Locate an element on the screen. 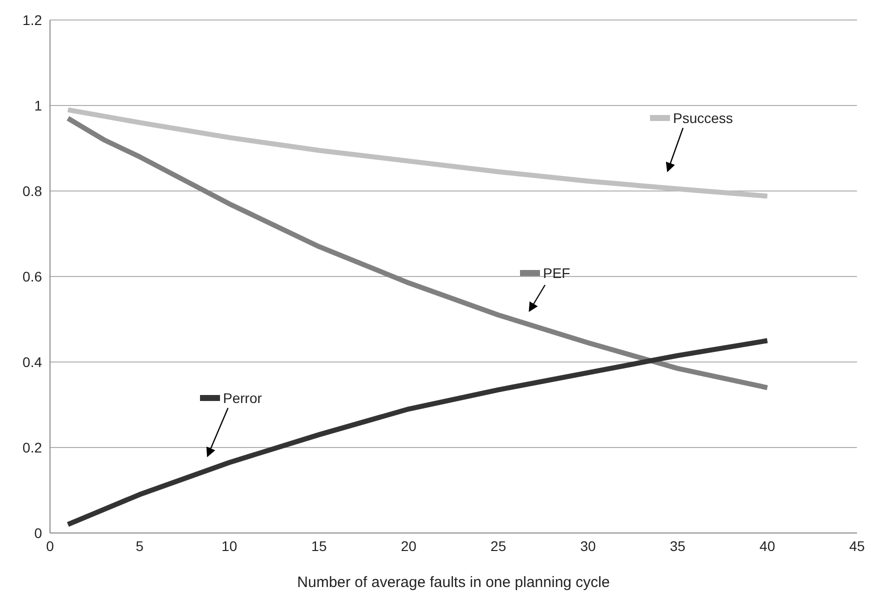  x-axis-title: Number of average faults in one planning cycle is located at coordinates (453, 582).